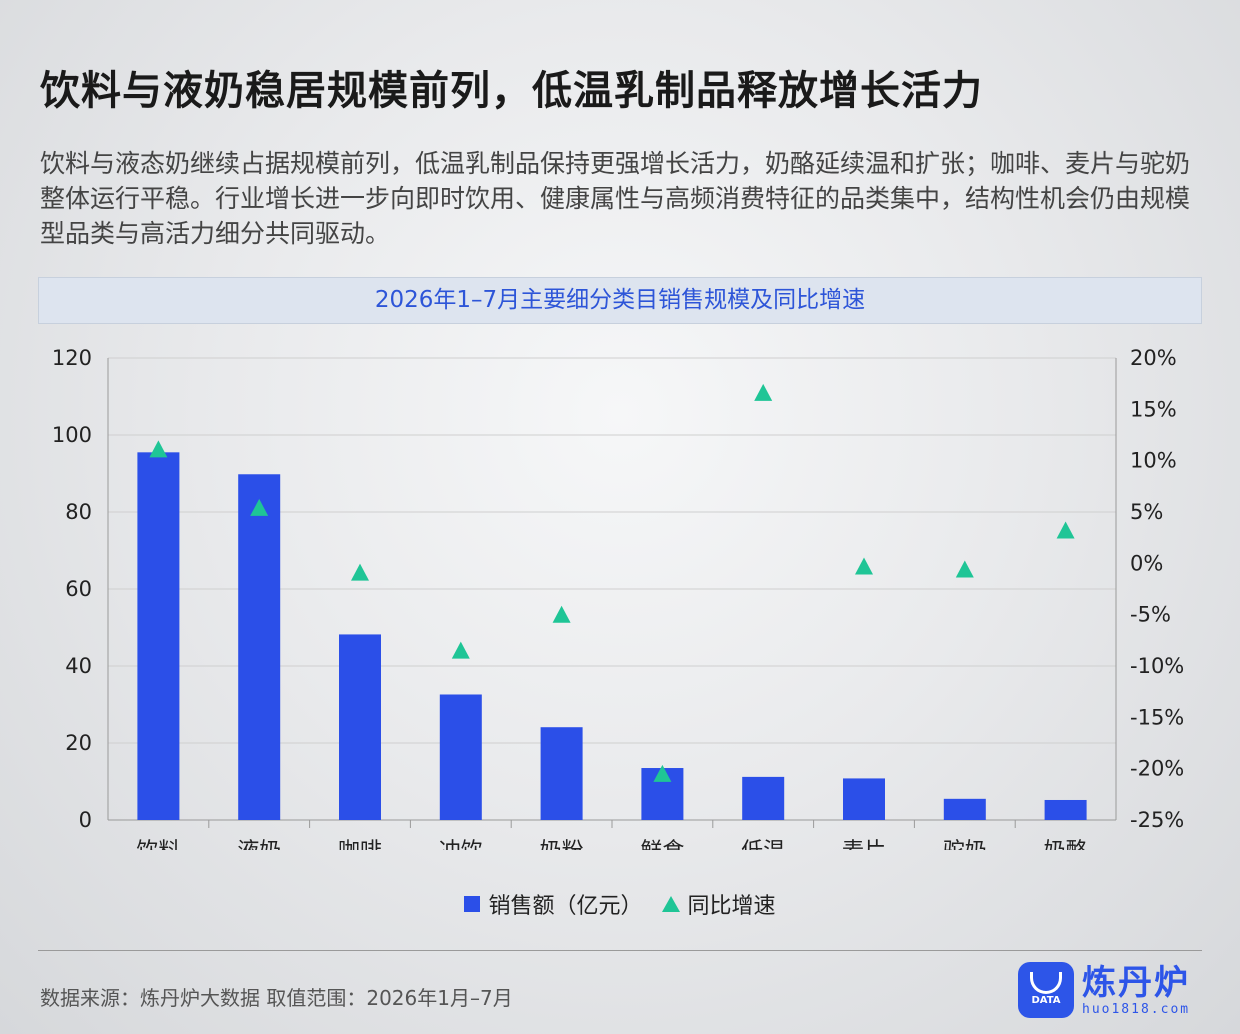 This screenshot has height=1034, width=1240. I want to click on footer-divider, so click(620, 950).